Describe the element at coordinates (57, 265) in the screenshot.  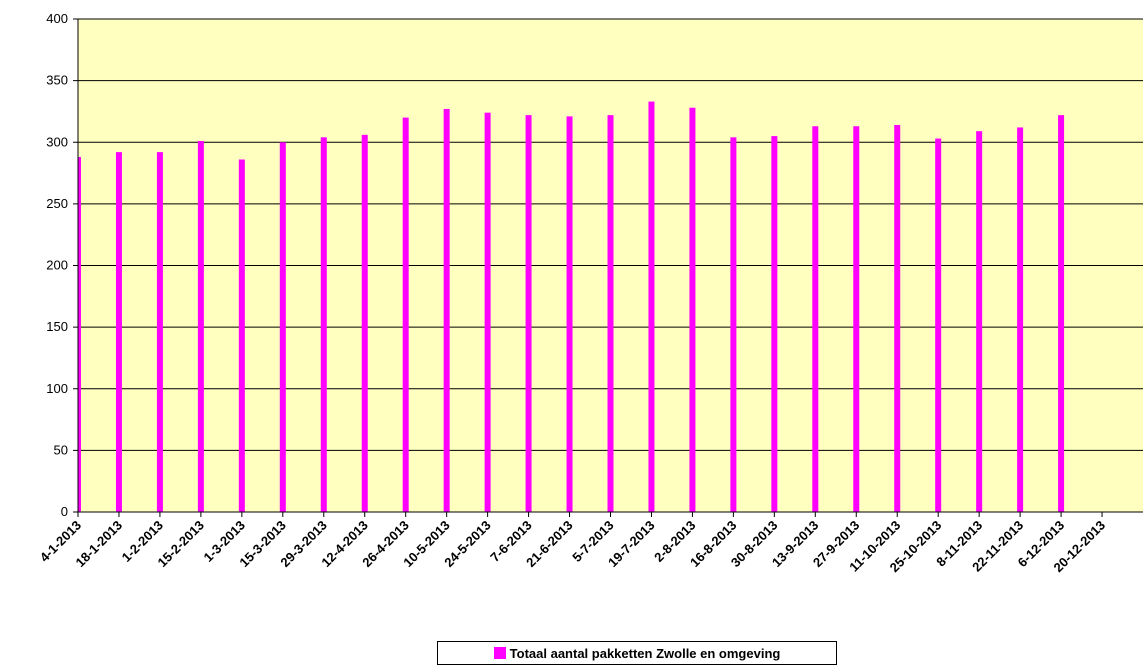
I see `y-tick-label: 200` at that location.